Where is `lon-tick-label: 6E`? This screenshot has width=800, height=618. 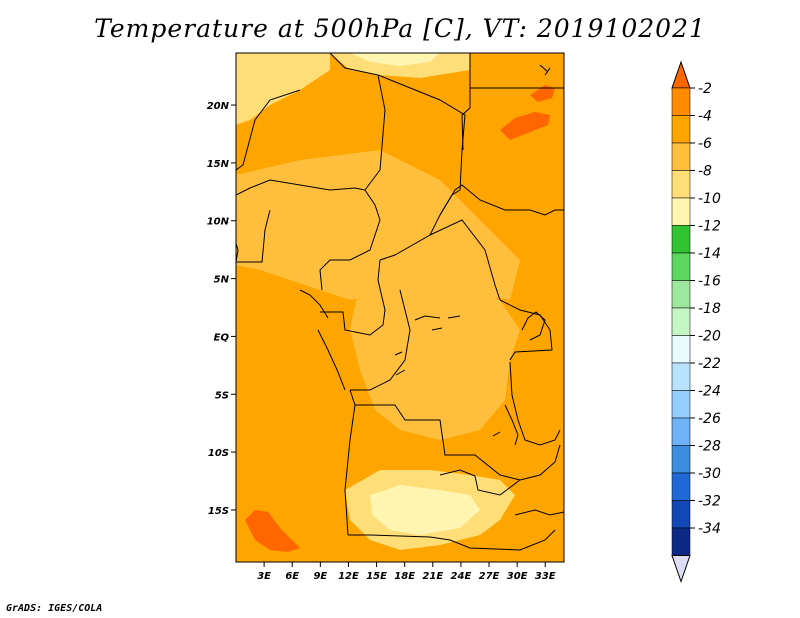 lon-tick-label: 6E is located at coordinates (292, 576).